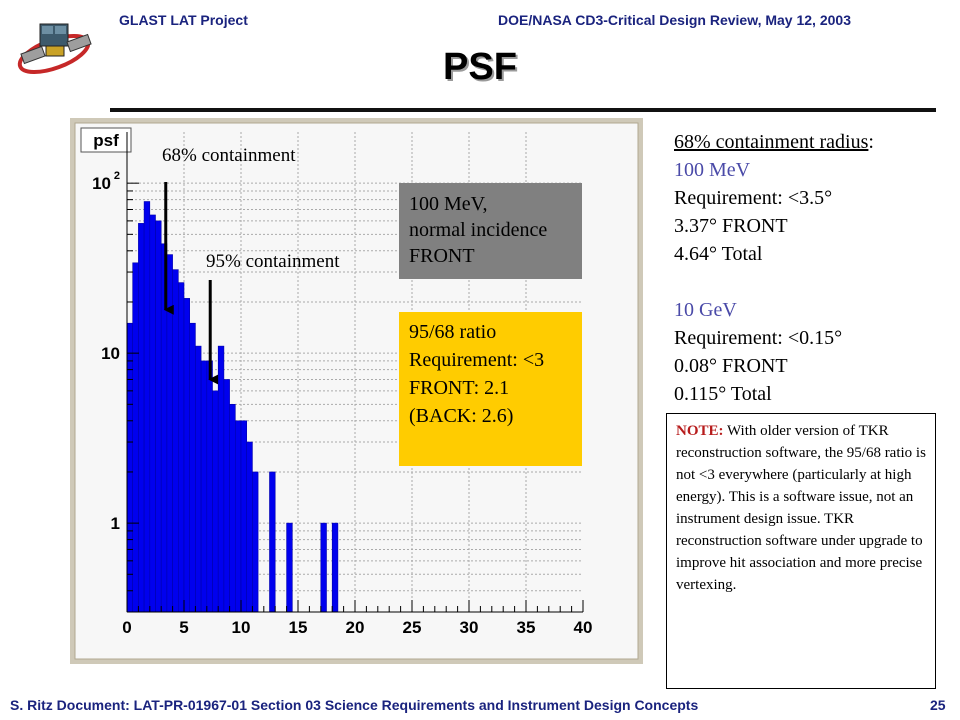  I want to click on ratio-box-line: FRONT: 2.1, so click(459, 388).